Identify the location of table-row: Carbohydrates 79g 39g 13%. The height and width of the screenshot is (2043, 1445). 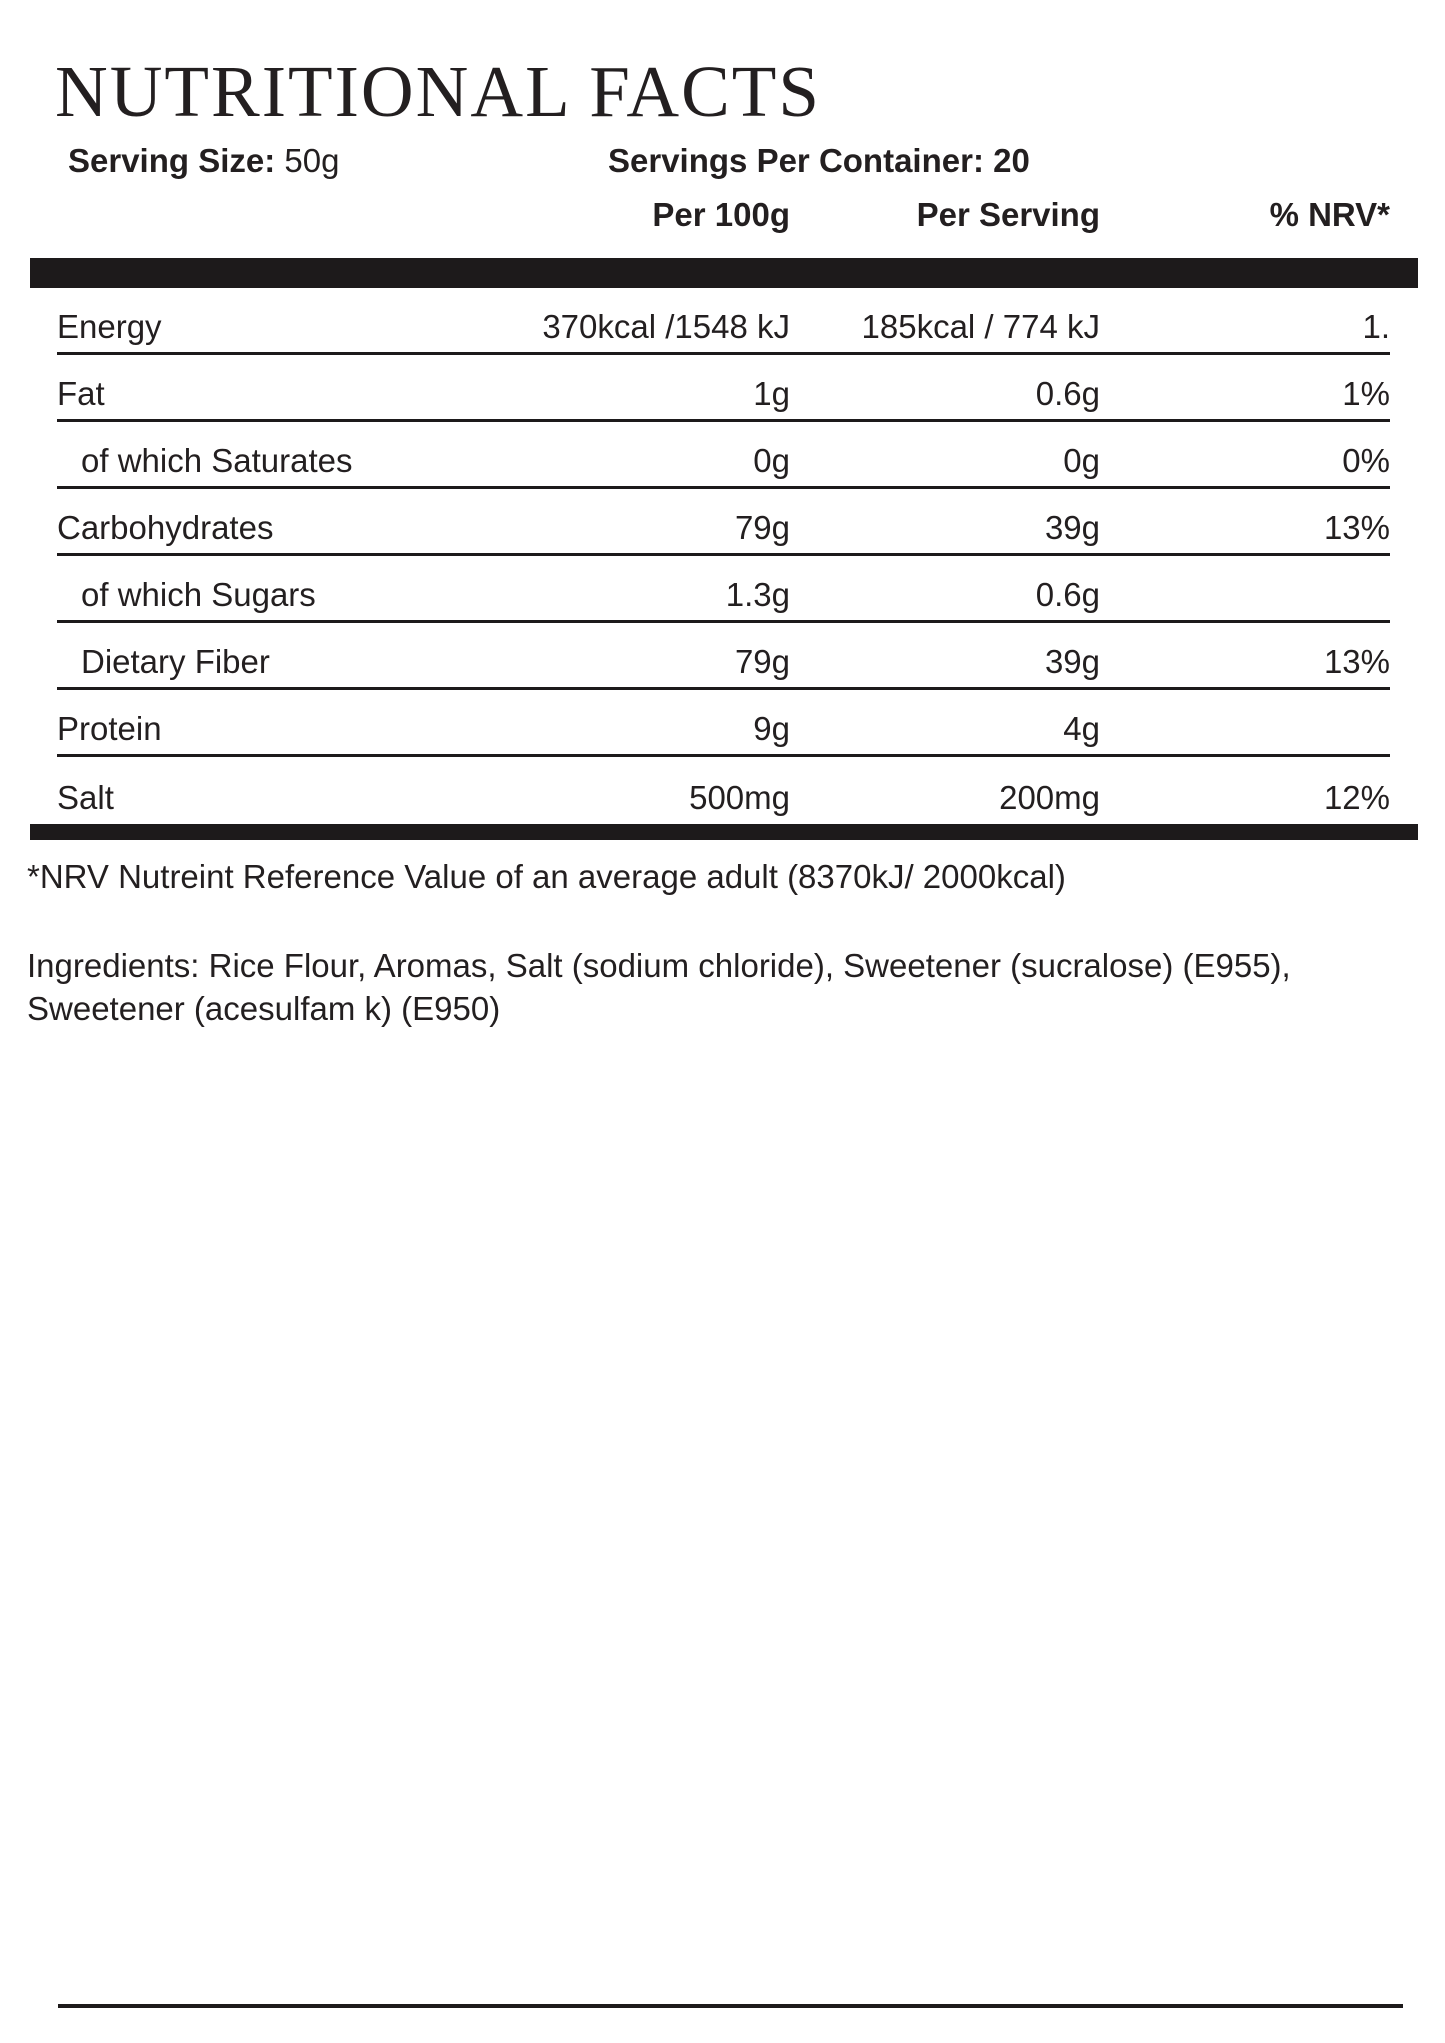
(723, 522).